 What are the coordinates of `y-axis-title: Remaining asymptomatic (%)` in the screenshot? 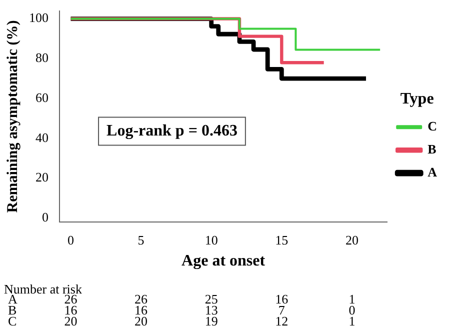 It's located at (12, 116).